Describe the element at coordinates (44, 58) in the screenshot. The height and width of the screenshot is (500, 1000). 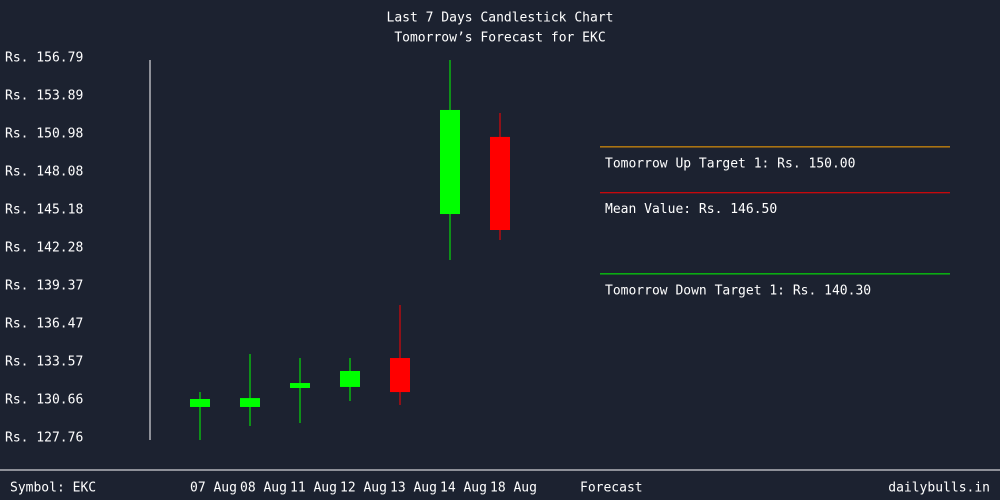
I see `y-tick-label: Rs. 156.79` at that location.